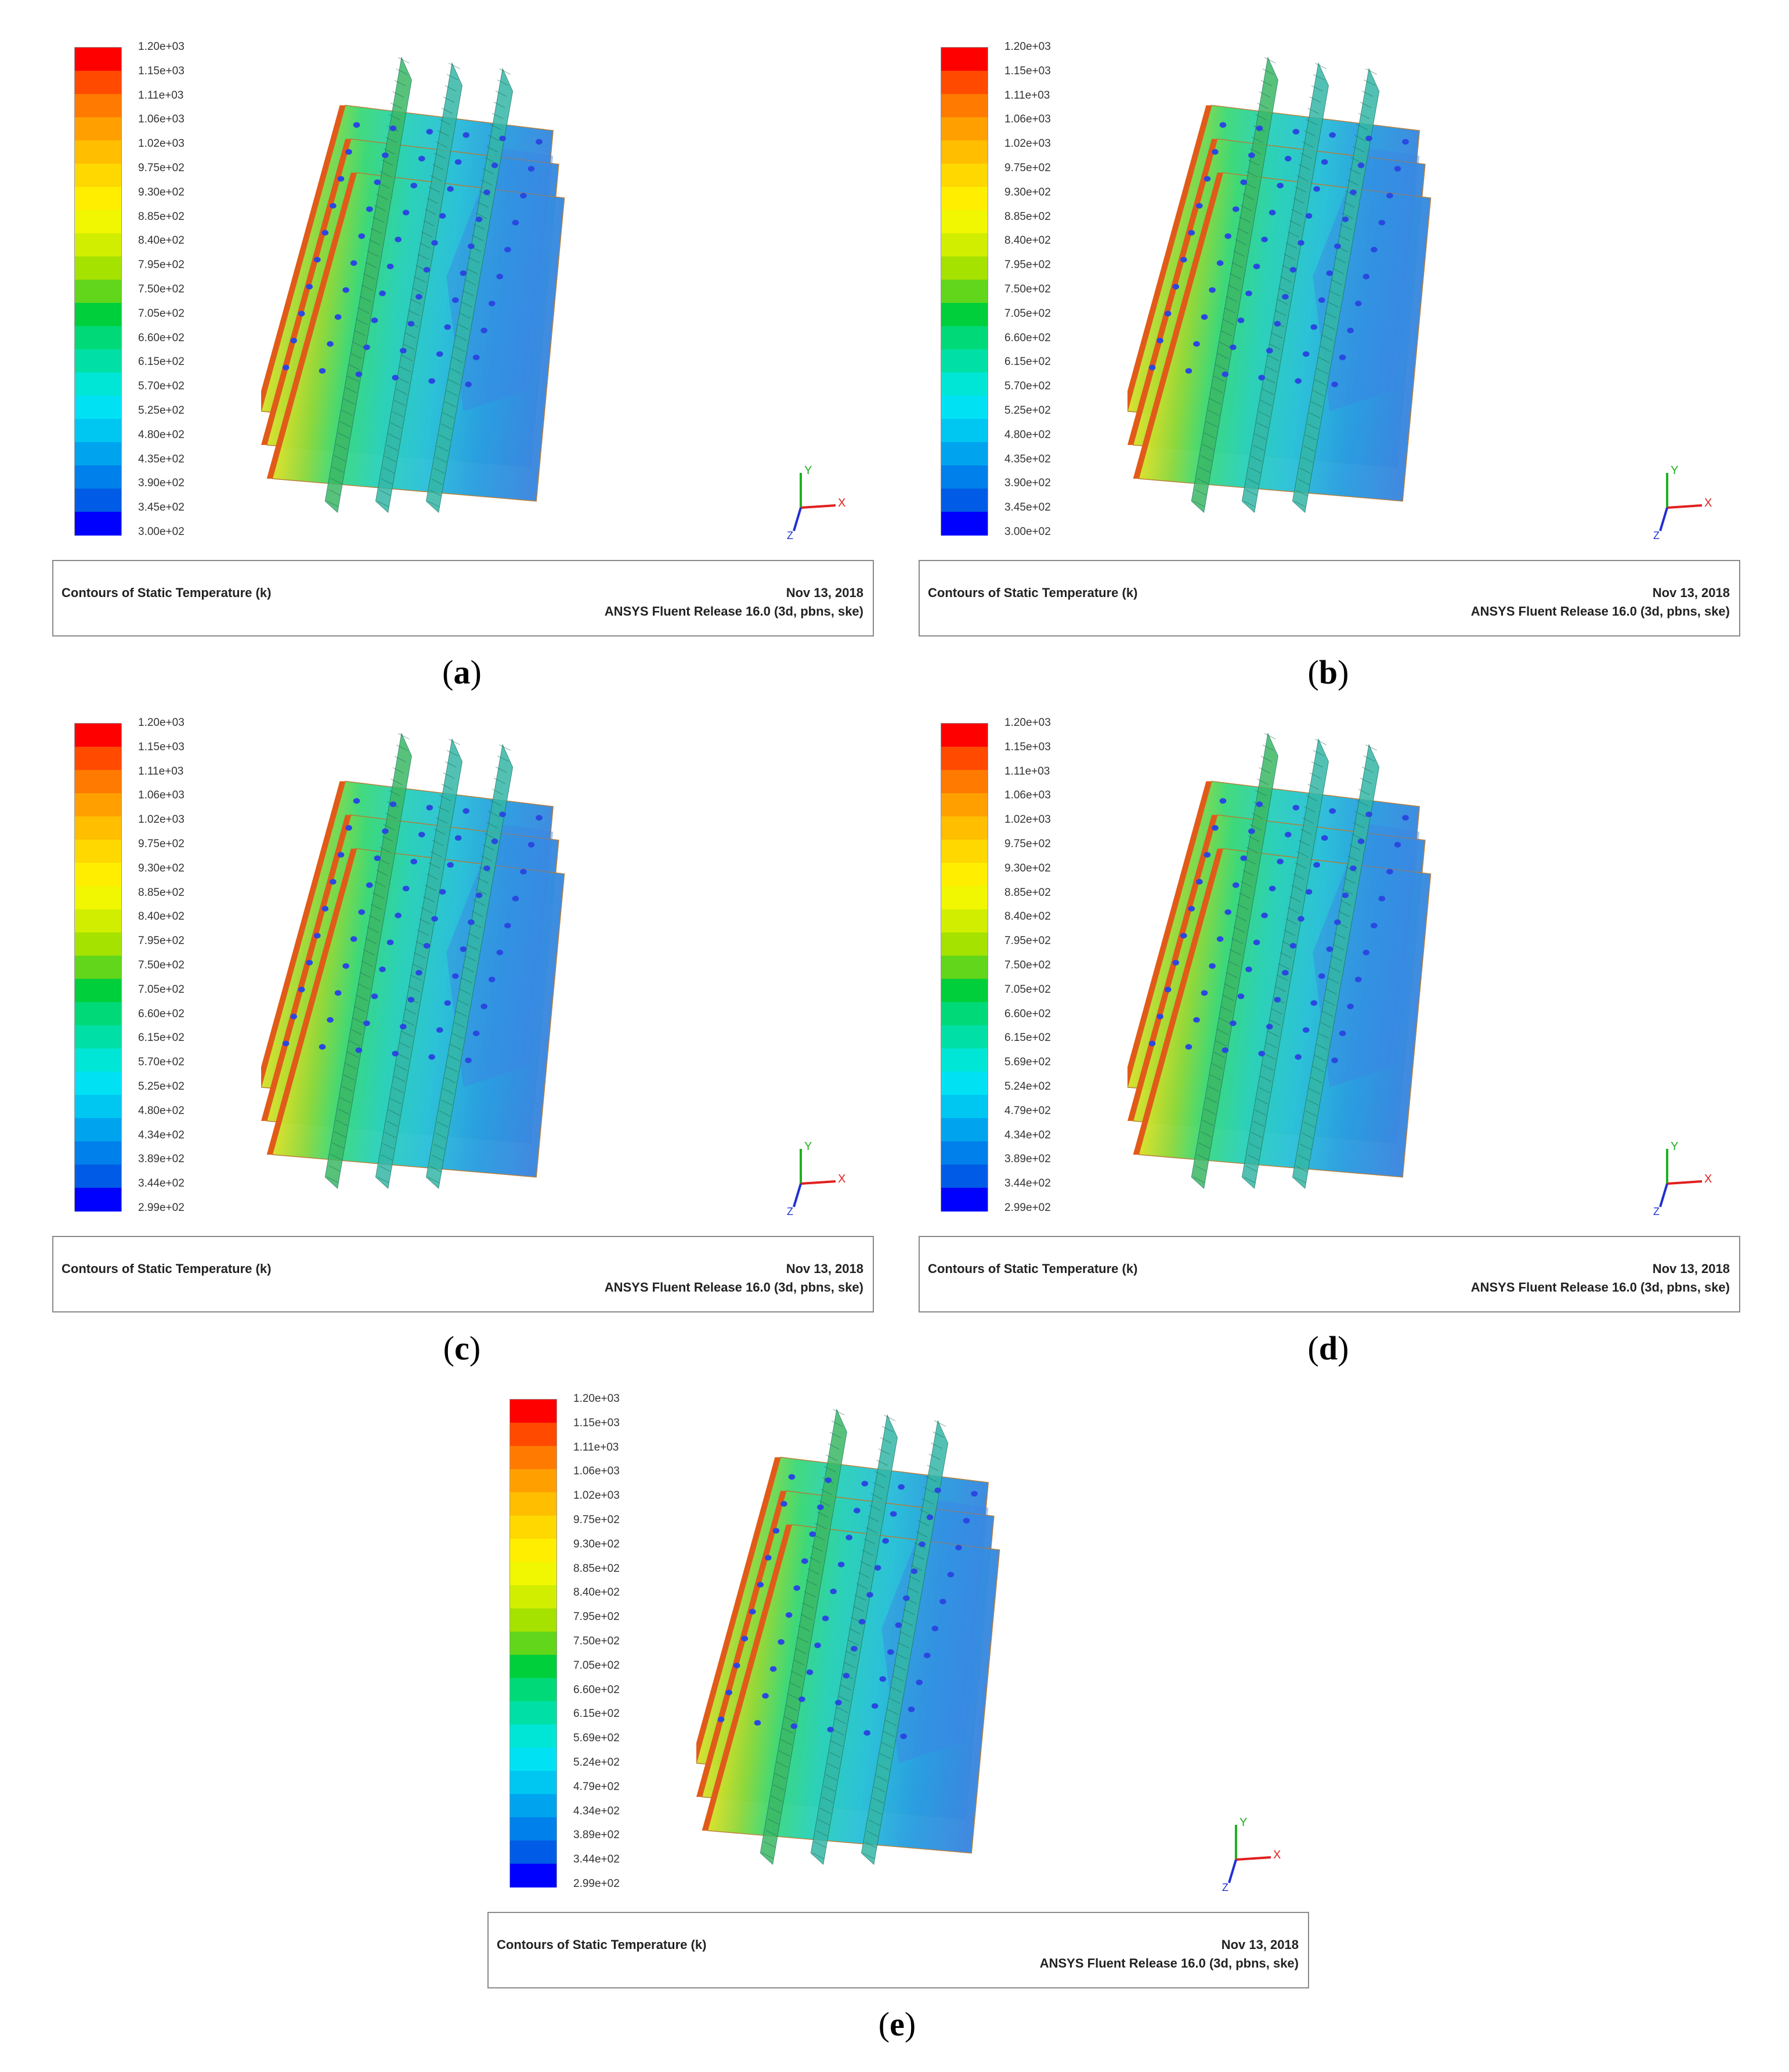 This screenshot has width=1789, height=2072. Describe the element at coordinates (1336, 290) in the screenshot. I see `fin-sheet` at that location.